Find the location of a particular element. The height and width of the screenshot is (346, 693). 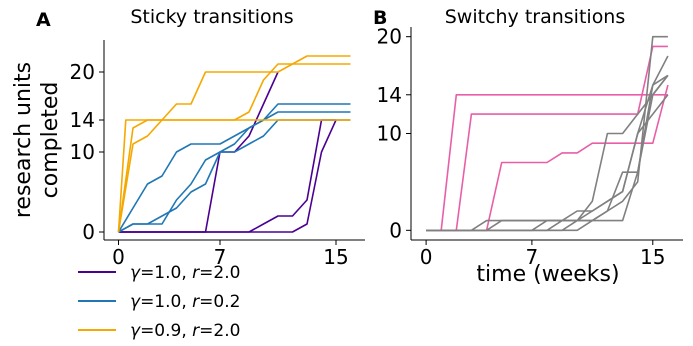

legend: γ=1.0, r=2.0γ=1.0, r=0.2γ=0.9, r=2.0 is located at coordinates (159, 302).